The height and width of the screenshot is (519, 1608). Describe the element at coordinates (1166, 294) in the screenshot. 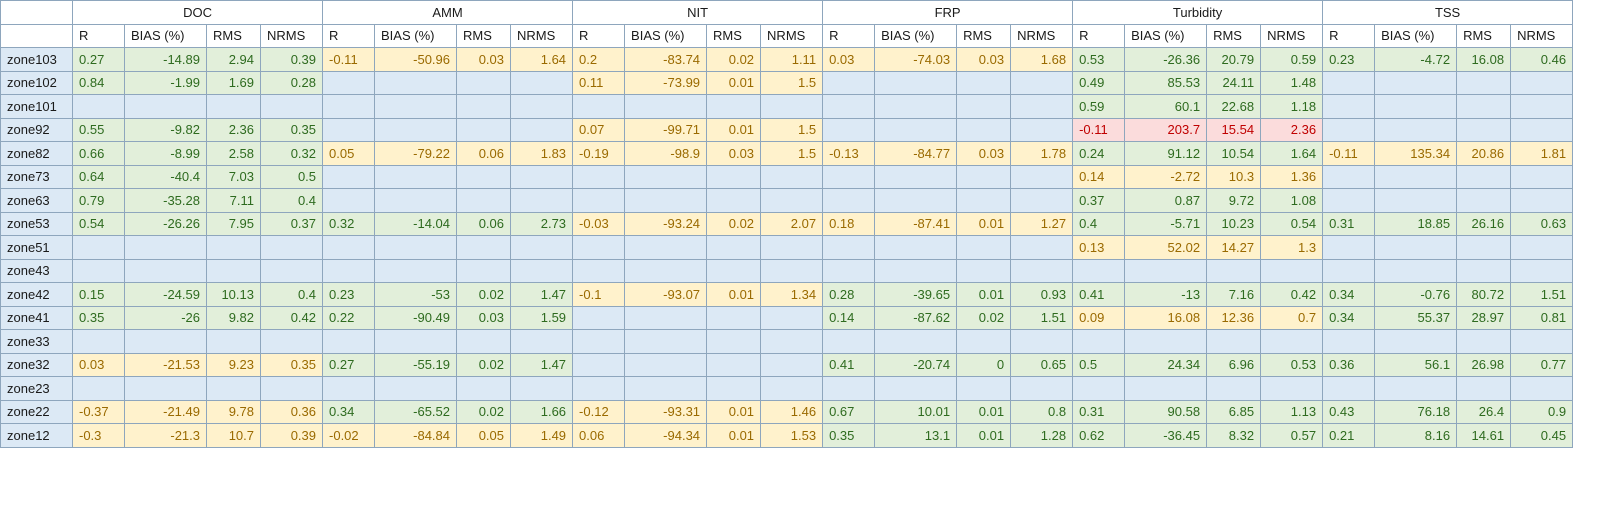

I see `value-cell: -13` at that location.